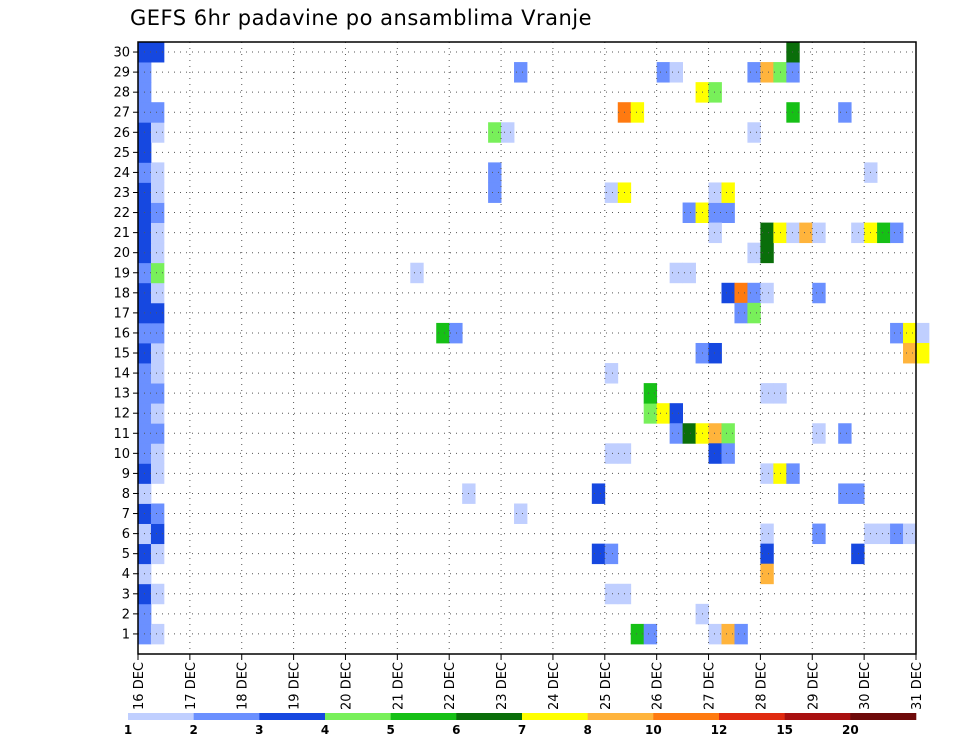  I want to click on x-tick-label: 31 DEC, so click(917, 686).